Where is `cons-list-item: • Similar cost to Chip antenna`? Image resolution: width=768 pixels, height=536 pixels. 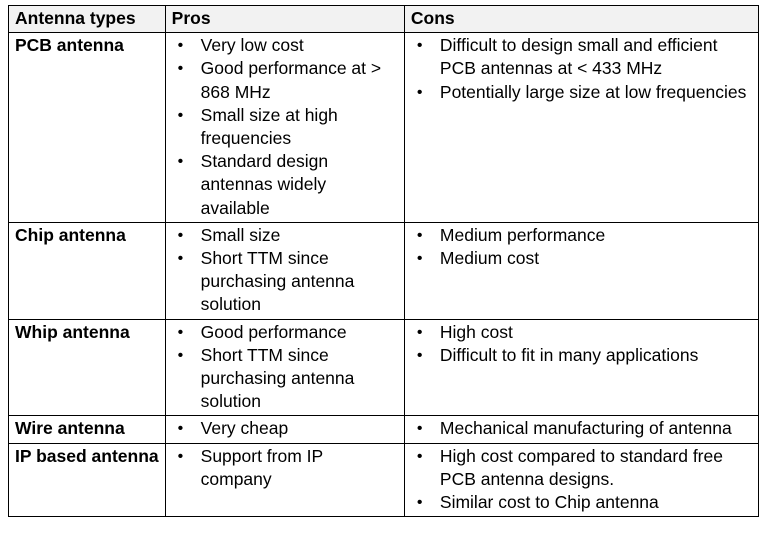 cons-list-item: • Similar cost to Chip antenna is located at coordinates (581, 502).